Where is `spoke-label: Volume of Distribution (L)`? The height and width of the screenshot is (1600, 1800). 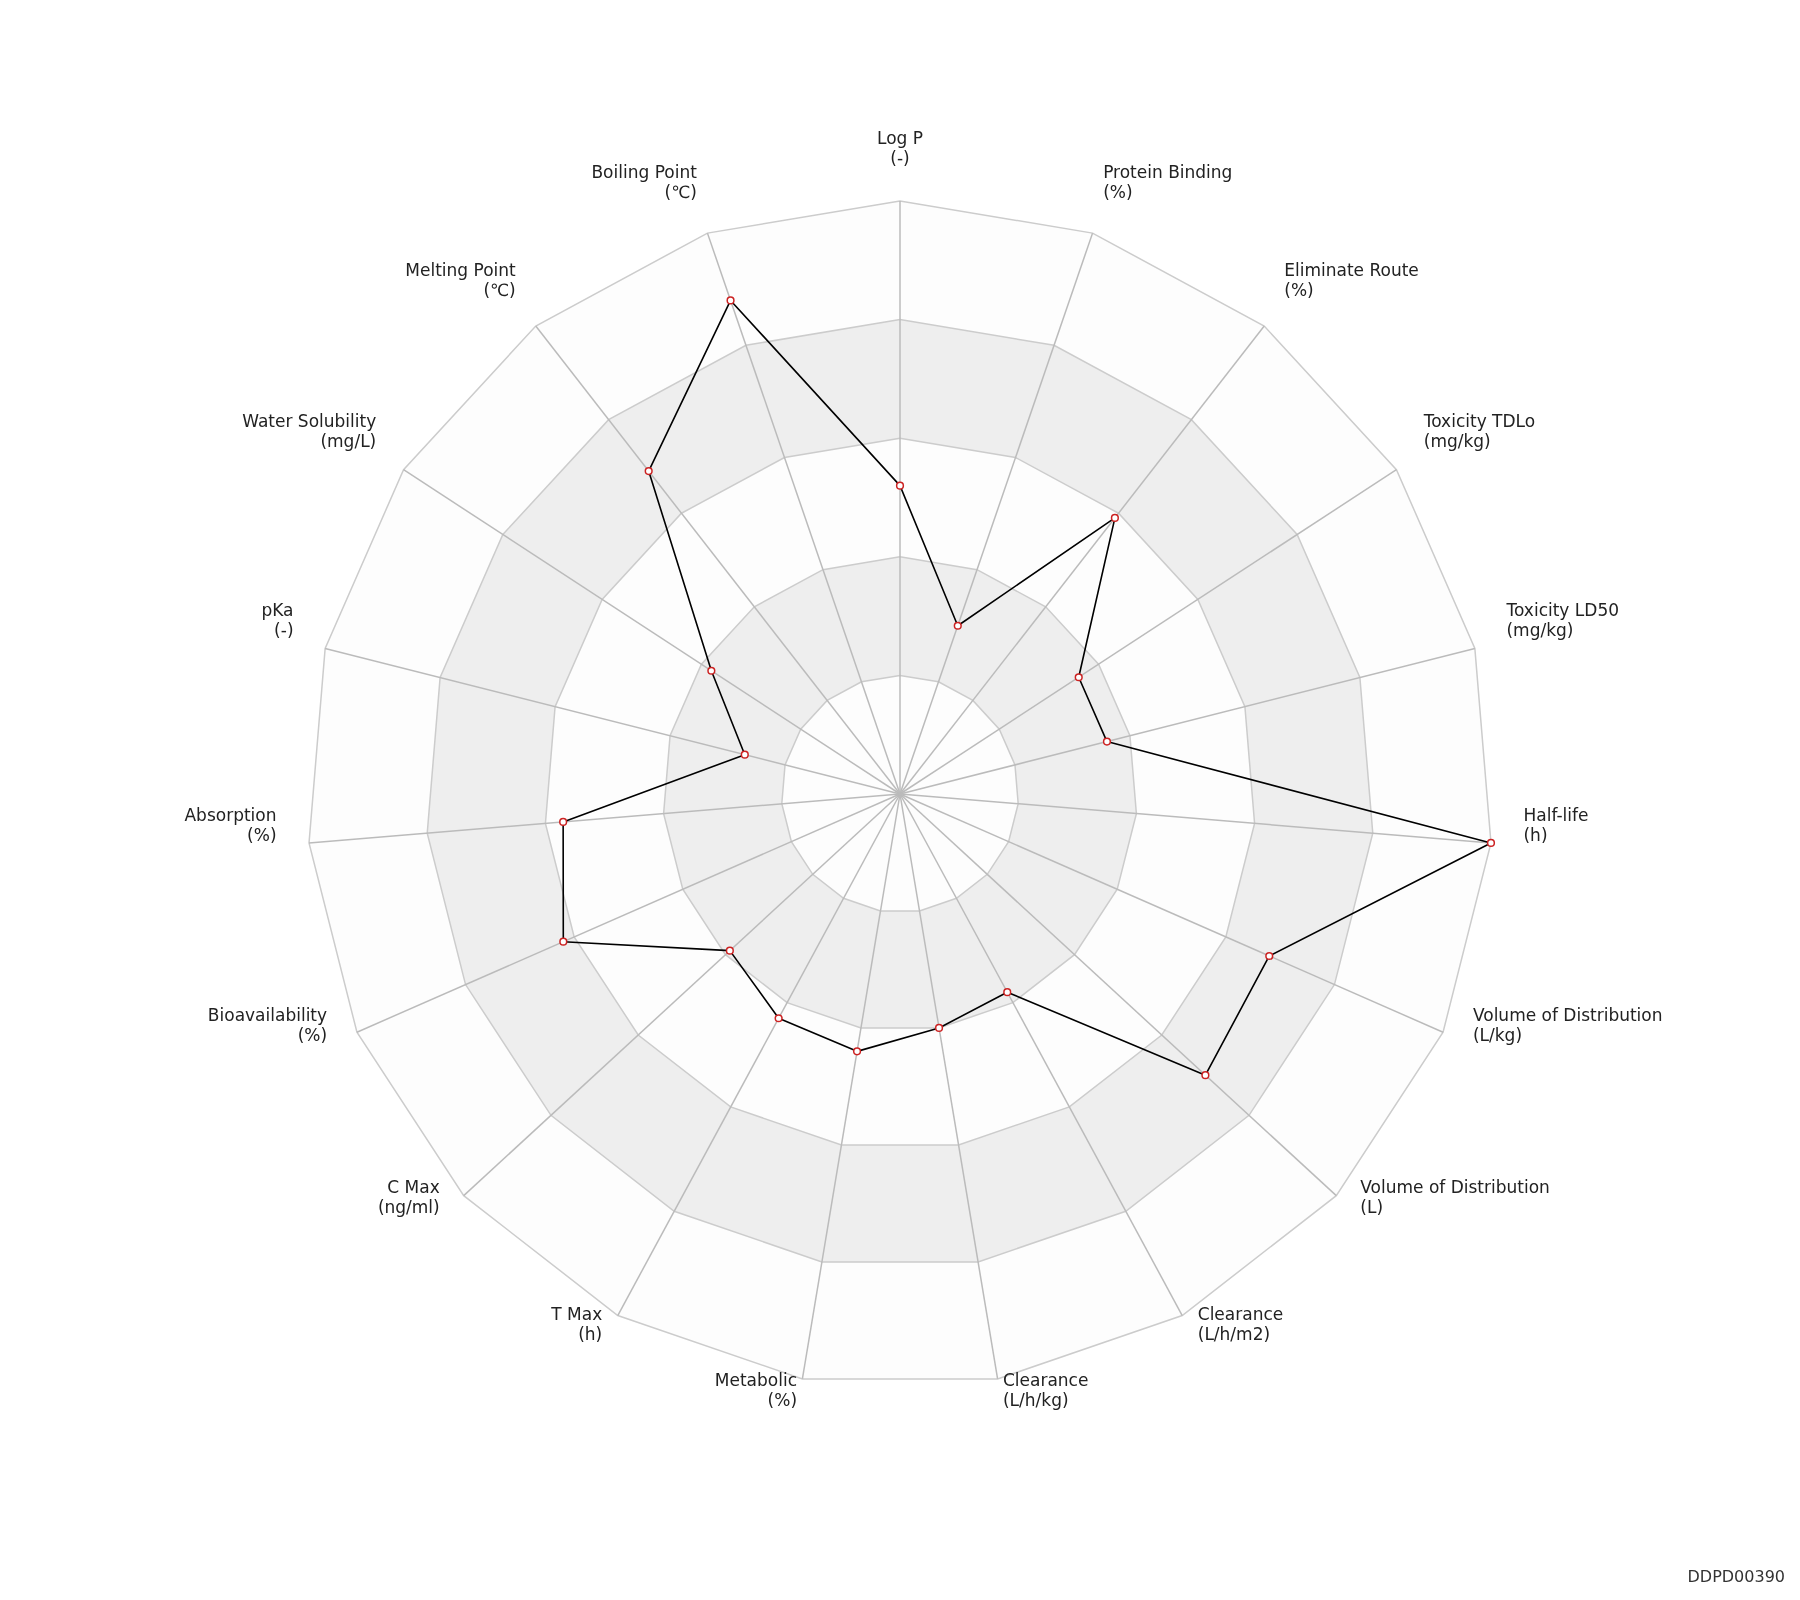 spoke-label: Volume of Distribution (L) is located at coordinates (1455, 1197).